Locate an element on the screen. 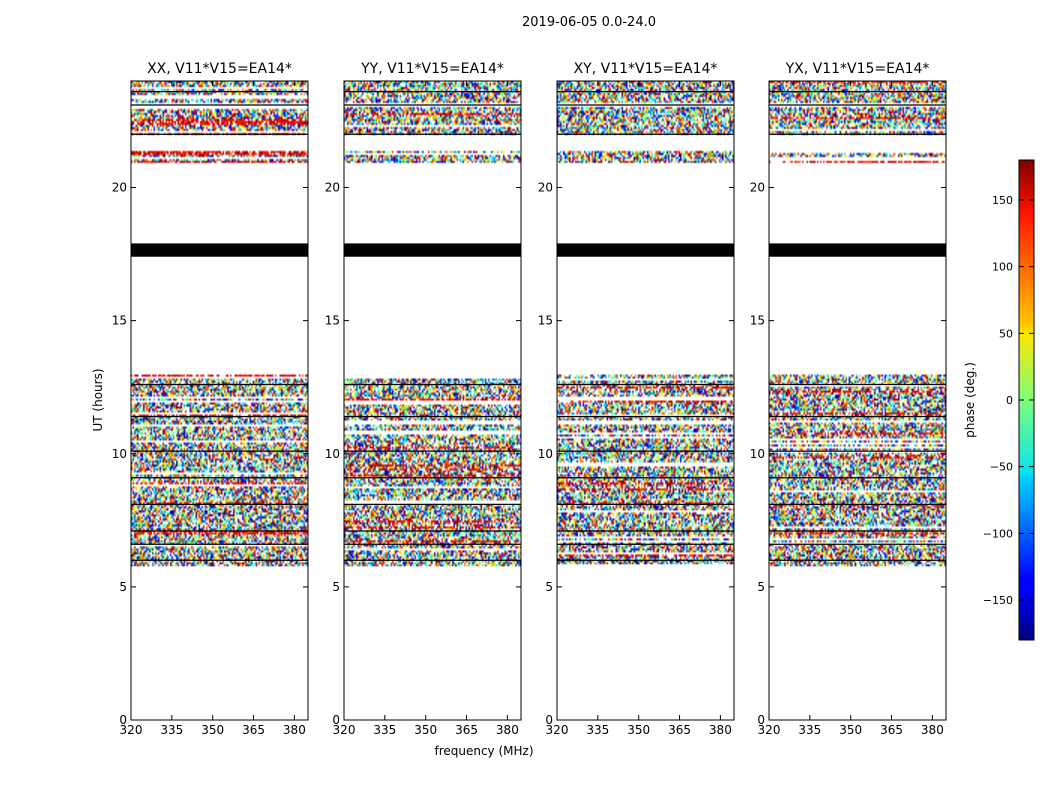  x-axis-label: frequency (MHz) is located at coordinates (483, 751).